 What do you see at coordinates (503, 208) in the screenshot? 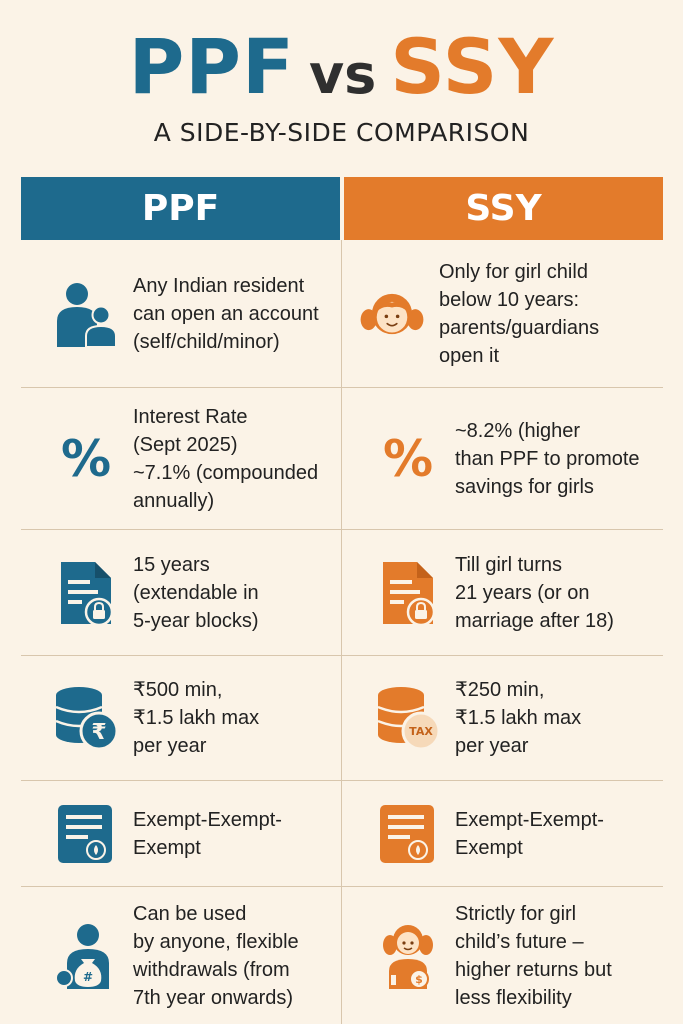
I see `ssy-column-header: SSY` at bounding box center [503, 208].